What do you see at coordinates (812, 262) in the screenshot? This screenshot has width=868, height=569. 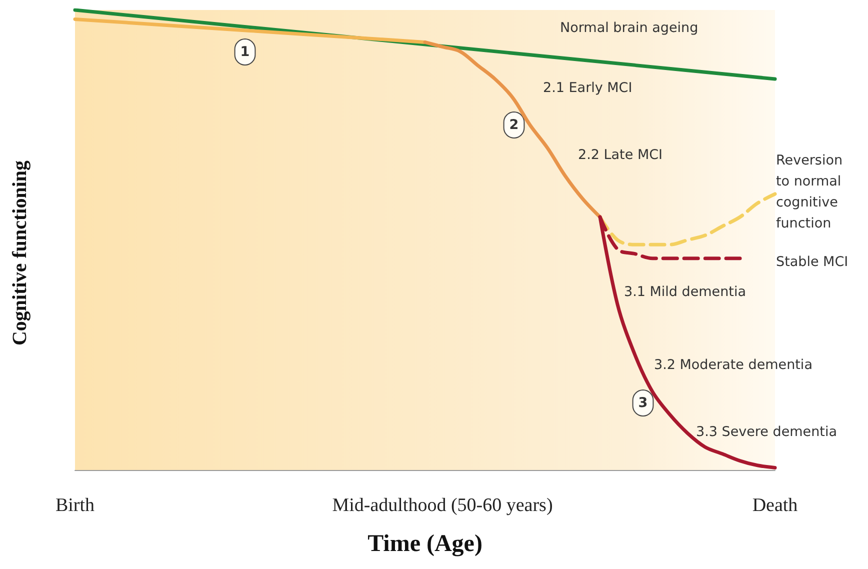 I see `text: Stable MCI` at bounding box center [812, 262].